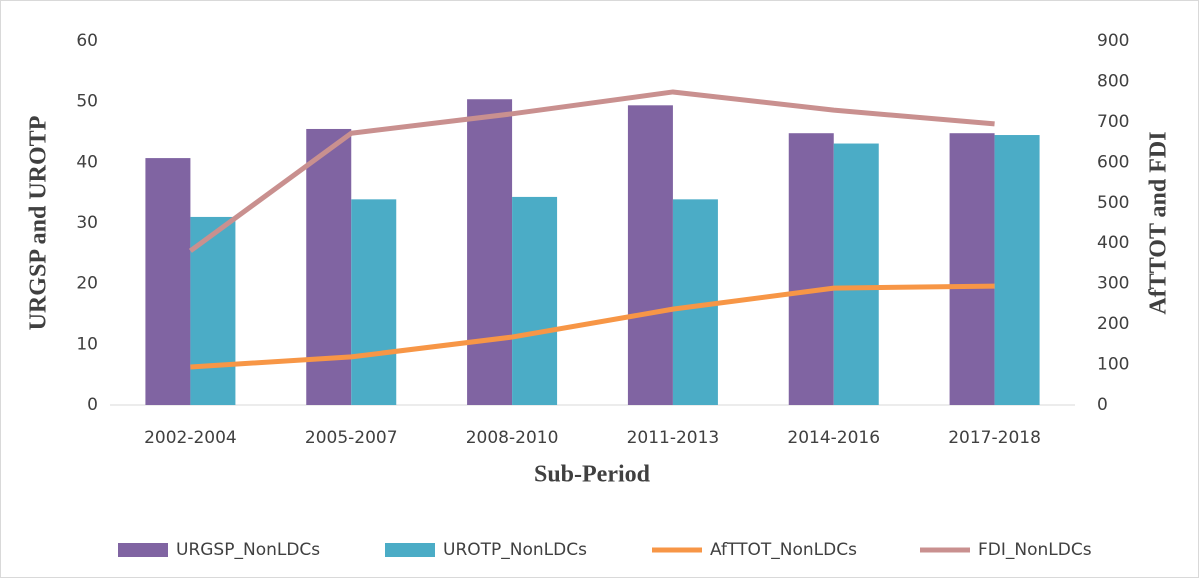 The image size is (1200, 579). I want to click on x-tick-label: 2014-2016, so click(833, 438).